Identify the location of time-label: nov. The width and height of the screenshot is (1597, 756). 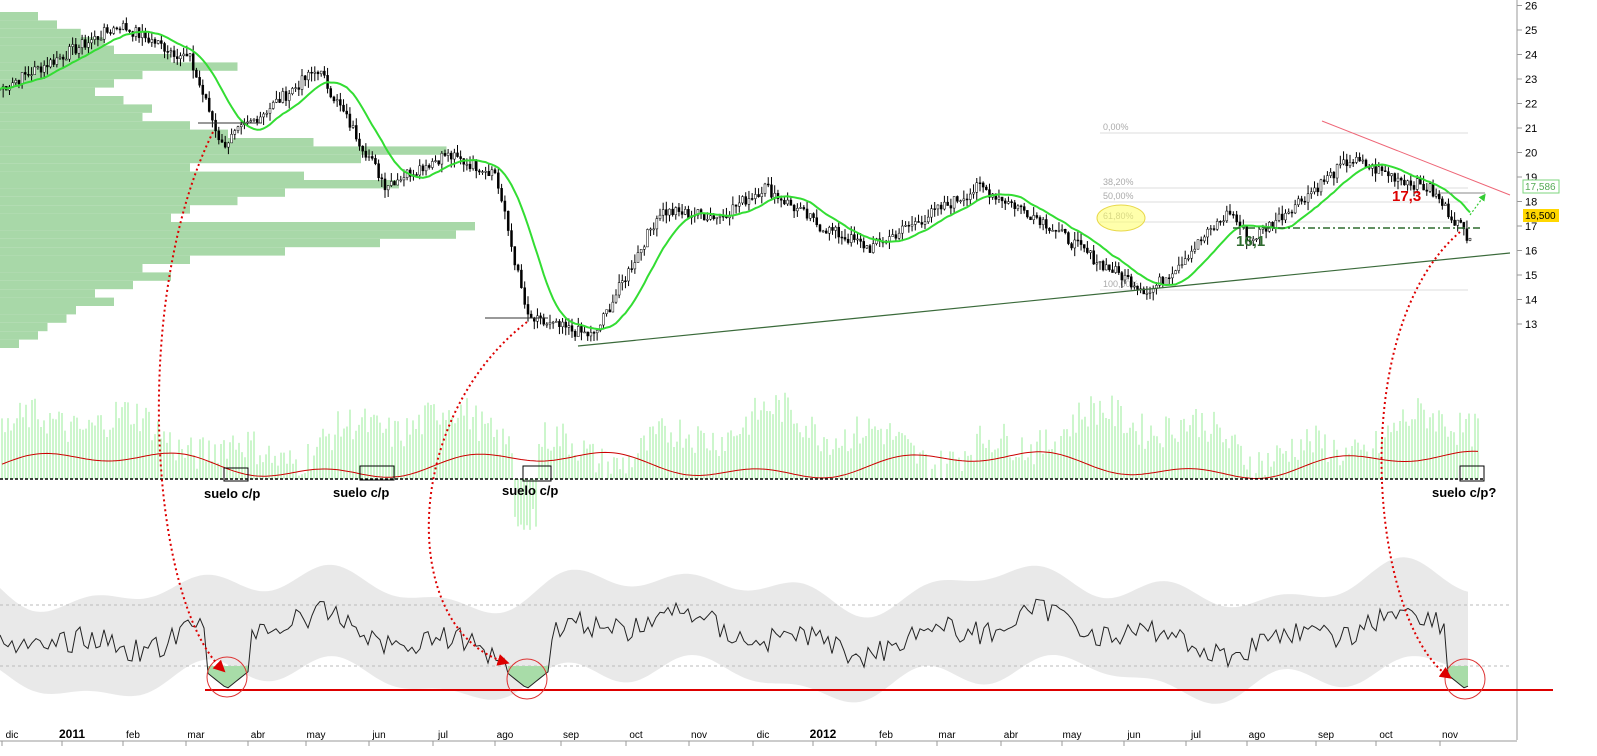
(699, 735).